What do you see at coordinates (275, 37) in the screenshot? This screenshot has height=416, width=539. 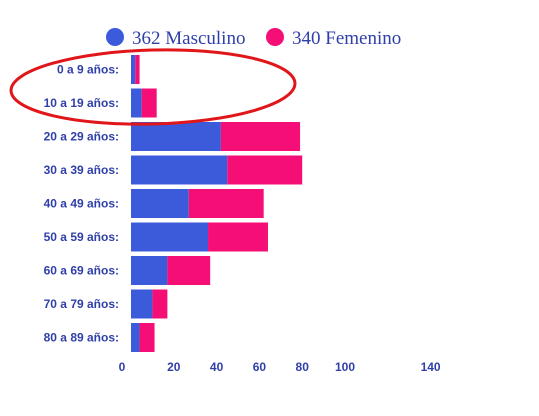 I see `legend-swatch-femenino` at bounding box center [275, 37].